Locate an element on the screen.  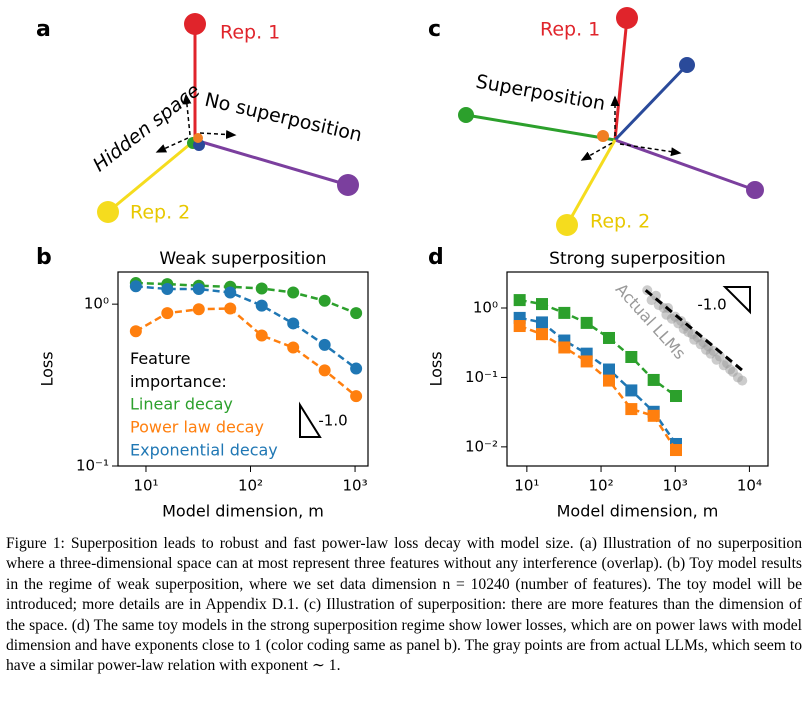
no-superposition-label: No superposition is located at coordinates (283, 118).